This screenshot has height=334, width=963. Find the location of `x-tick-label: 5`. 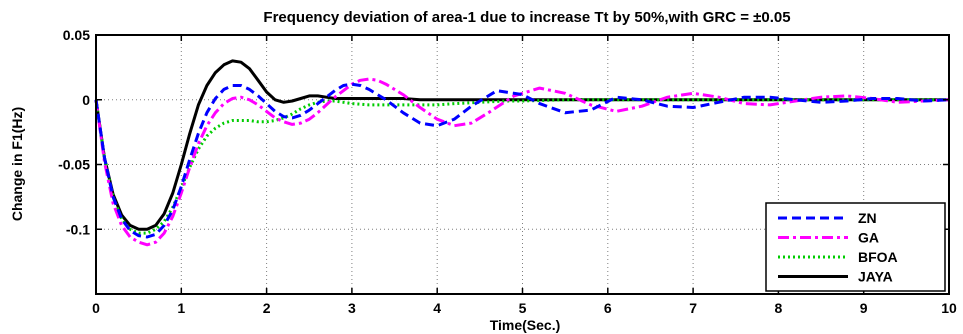

x-tick-label: 5 is located at coordinates (523, 308).